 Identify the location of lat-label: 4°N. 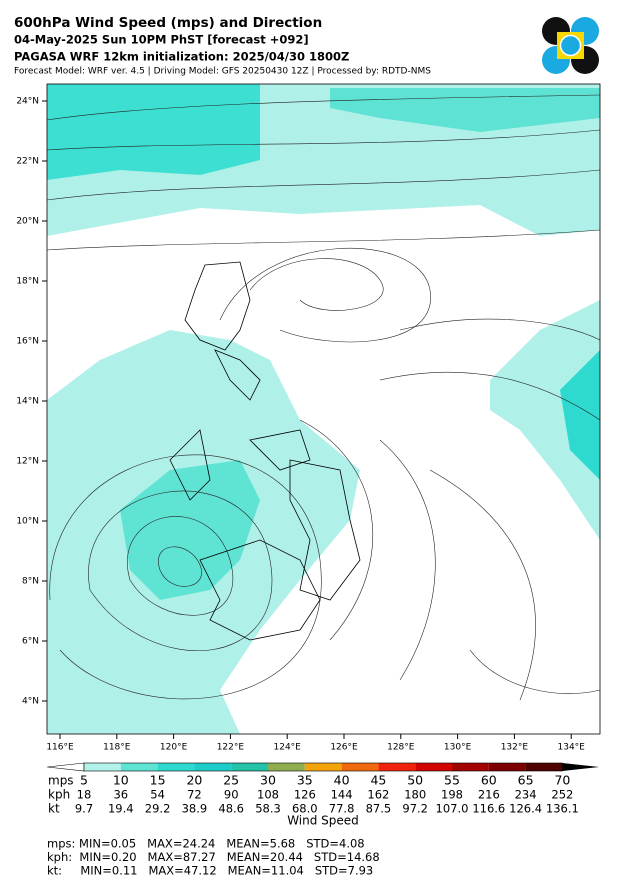
(30, 702).